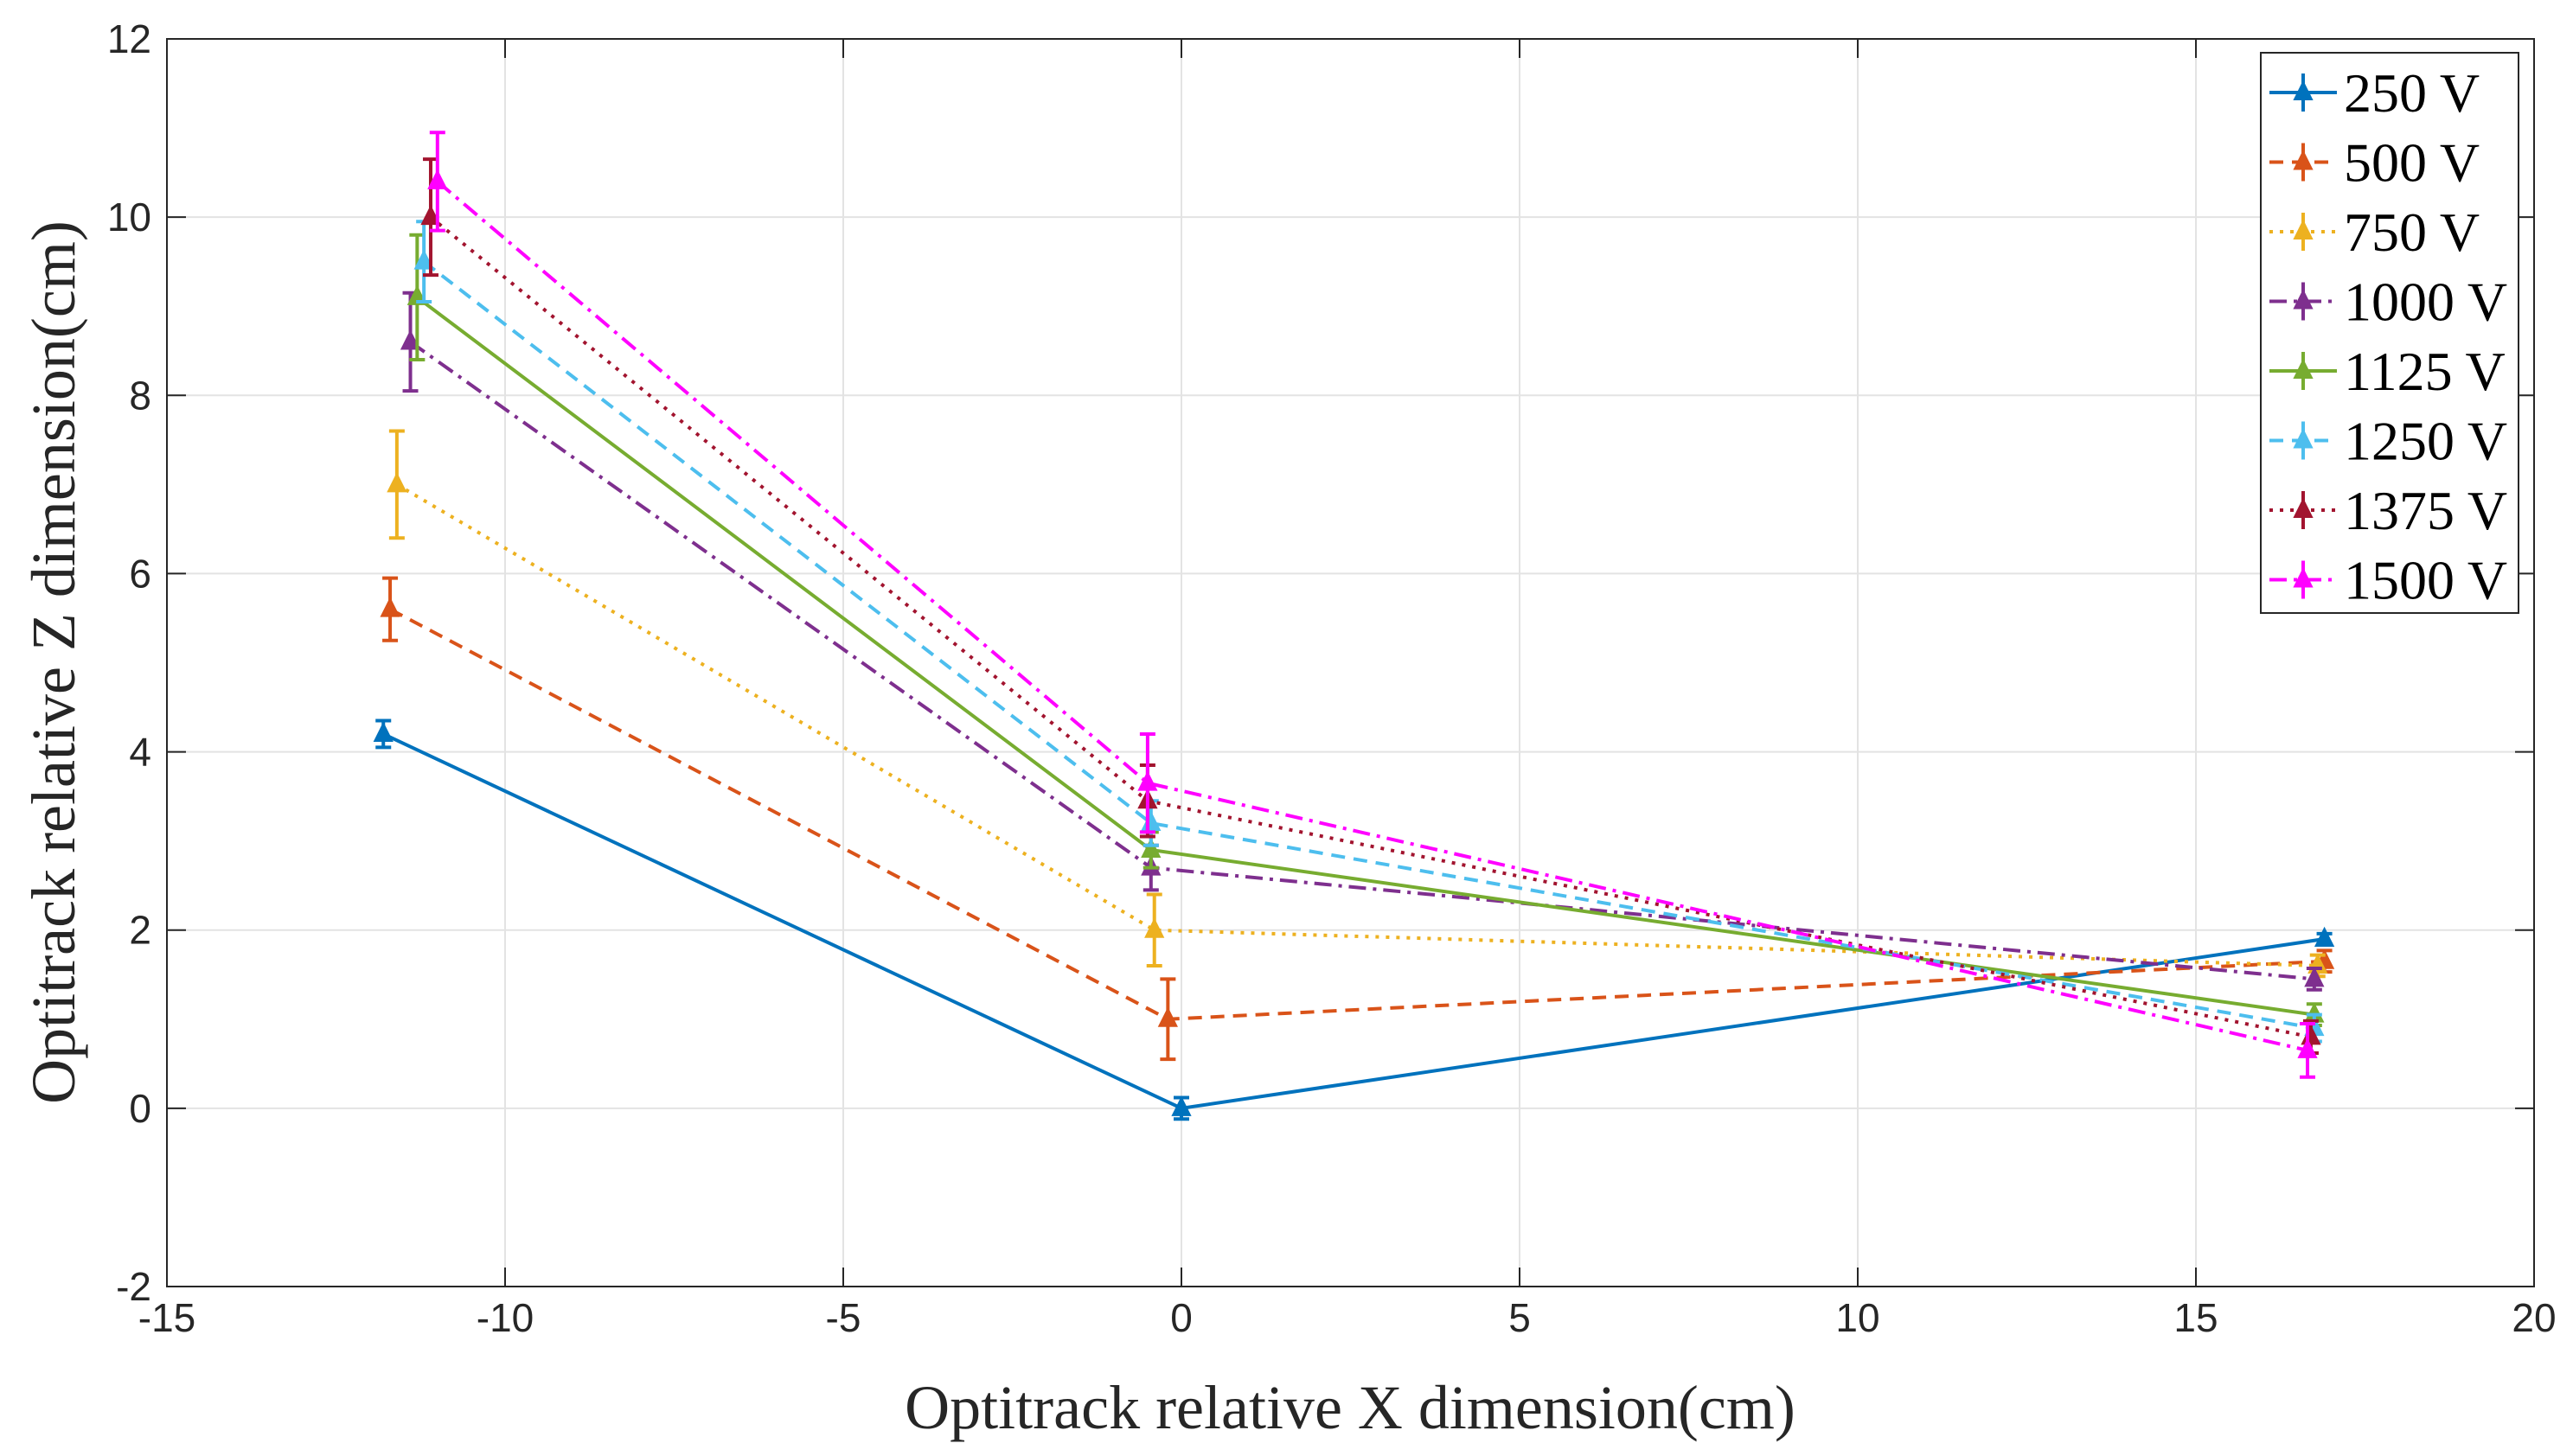 The width and height of the screenshot is (2573, 1456). I want to click on legend-item: 250 V, so click(2374, 93).